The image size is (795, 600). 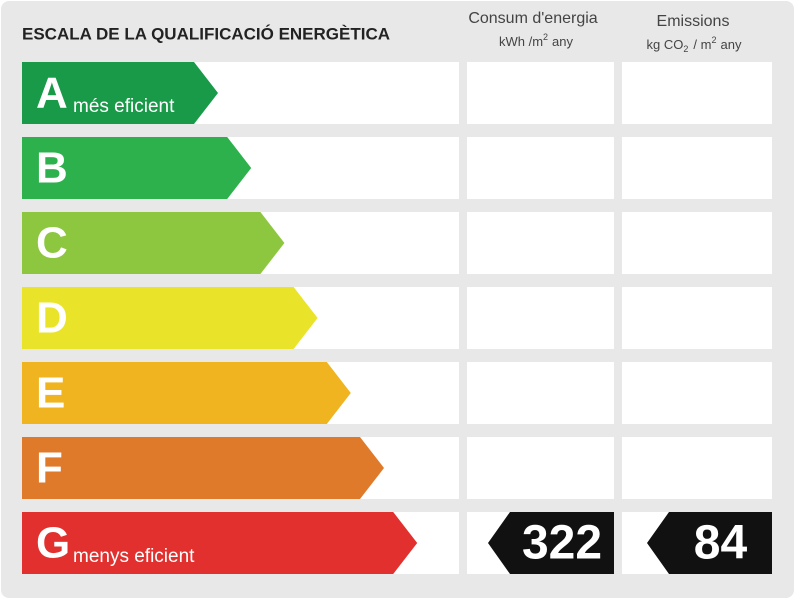 What do you see at coordinates (685, 49) in the screenshot?
I see `unit-sub: 2` at bounding box center [685, 49].